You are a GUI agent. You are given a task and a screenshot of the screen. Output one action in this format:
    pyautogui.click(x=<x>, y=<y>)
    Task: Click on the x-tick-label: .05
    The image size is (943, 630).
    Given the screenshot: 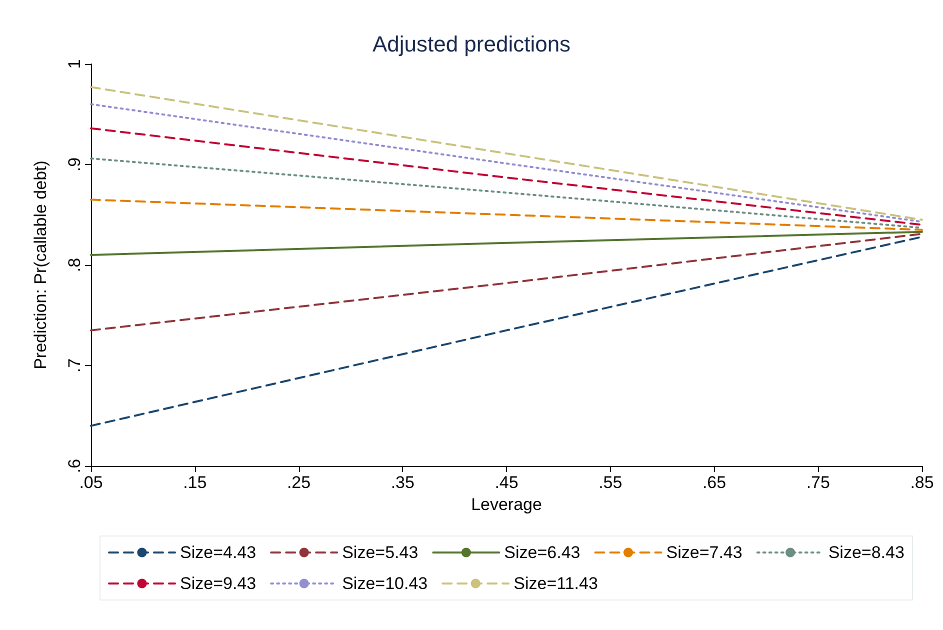 What is the action you would take?
    pyautogui.click(x=91, y=482)
    